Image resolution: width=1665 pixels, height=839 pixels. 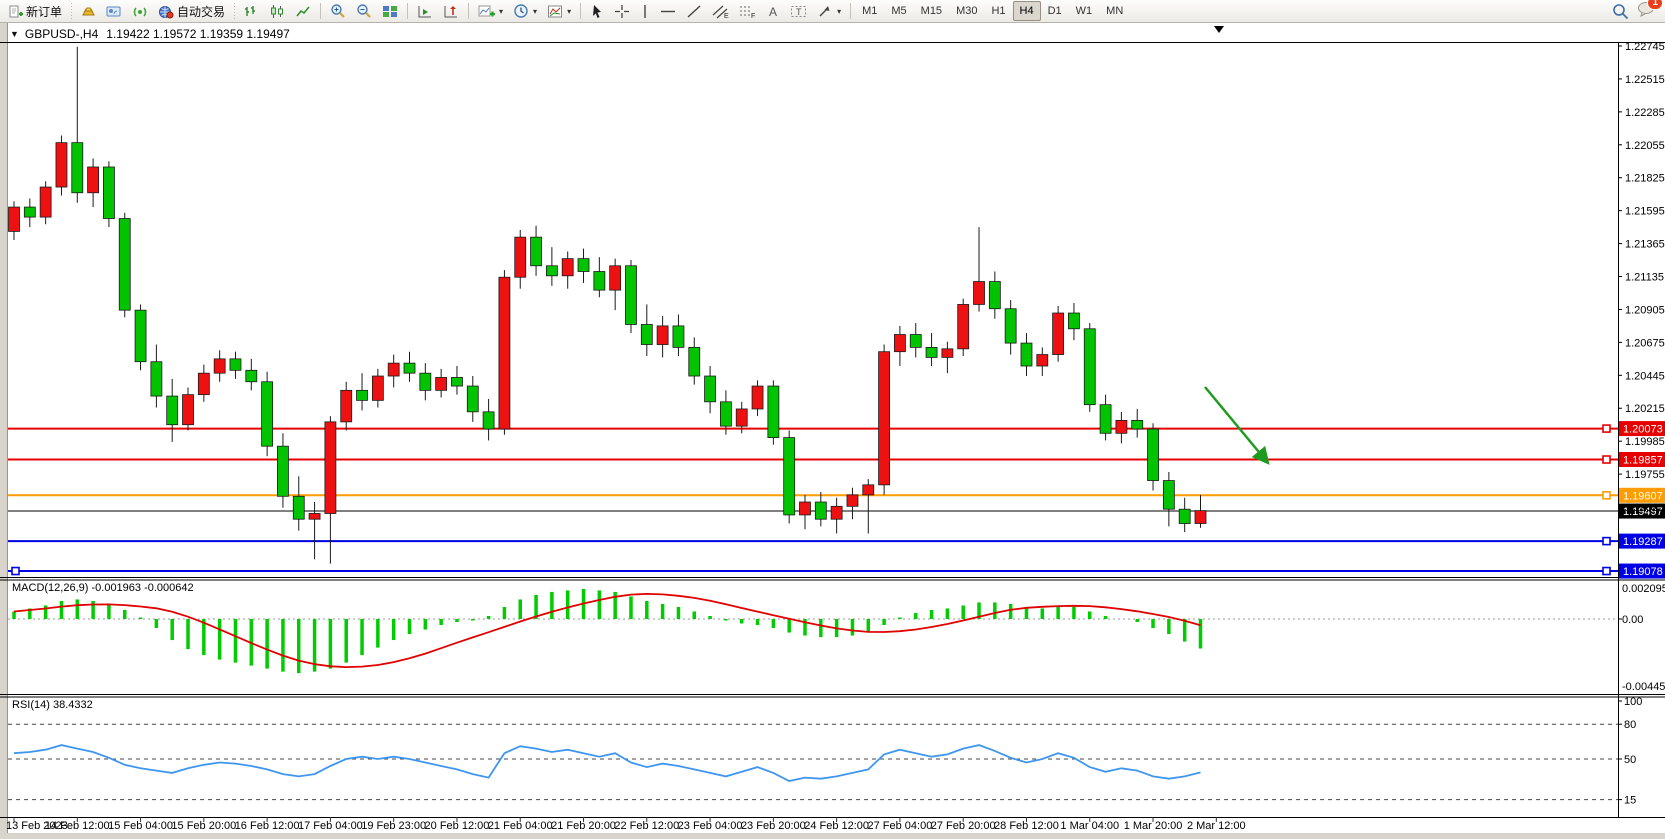 What do you see at coordinates (44, 11) in the screenshot?
I see `new-order-label: 新订单` at bounding box center [44, 11].